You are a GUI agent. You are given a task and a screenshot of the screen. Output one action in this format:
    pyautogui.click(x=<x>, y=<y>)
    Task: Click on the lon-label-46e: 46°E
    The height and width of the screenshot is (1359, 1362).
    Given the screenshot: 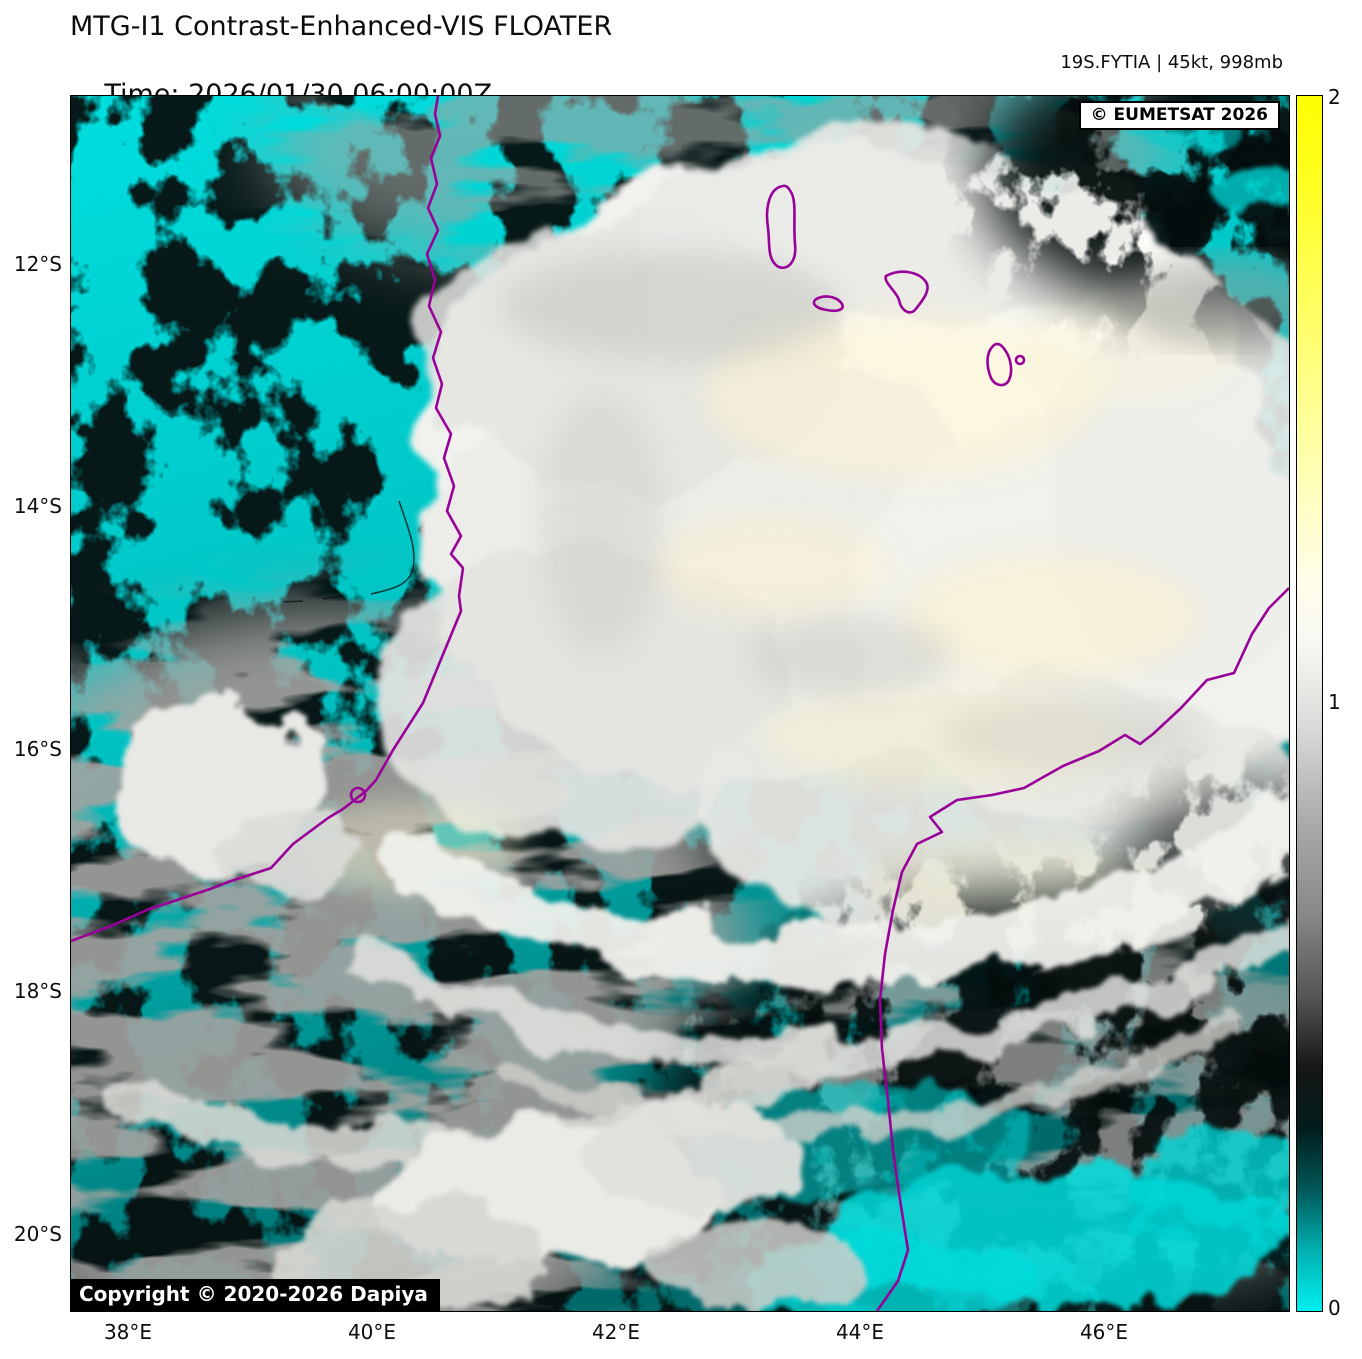 What is the action you would take?
    pyautogui.click(x=1104, y=1332)
    